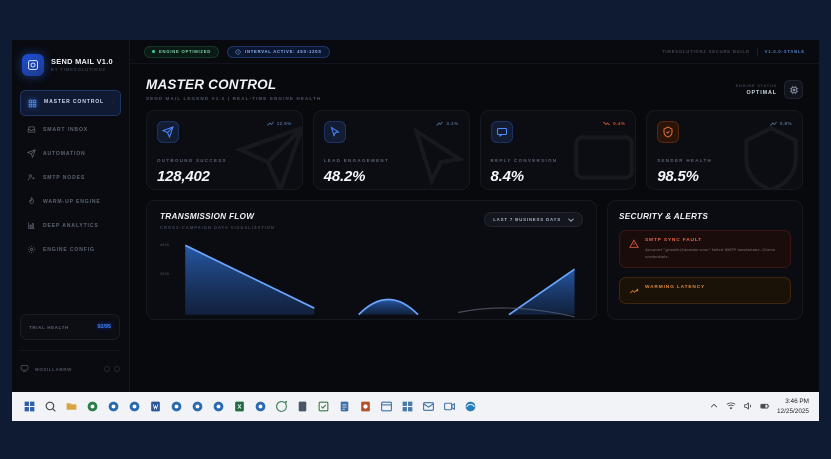 This screenshot has width=831, height=459. Describe the element at coordinates (714, 407) in the screenshot. I see `chevron-up-icon` at that location.